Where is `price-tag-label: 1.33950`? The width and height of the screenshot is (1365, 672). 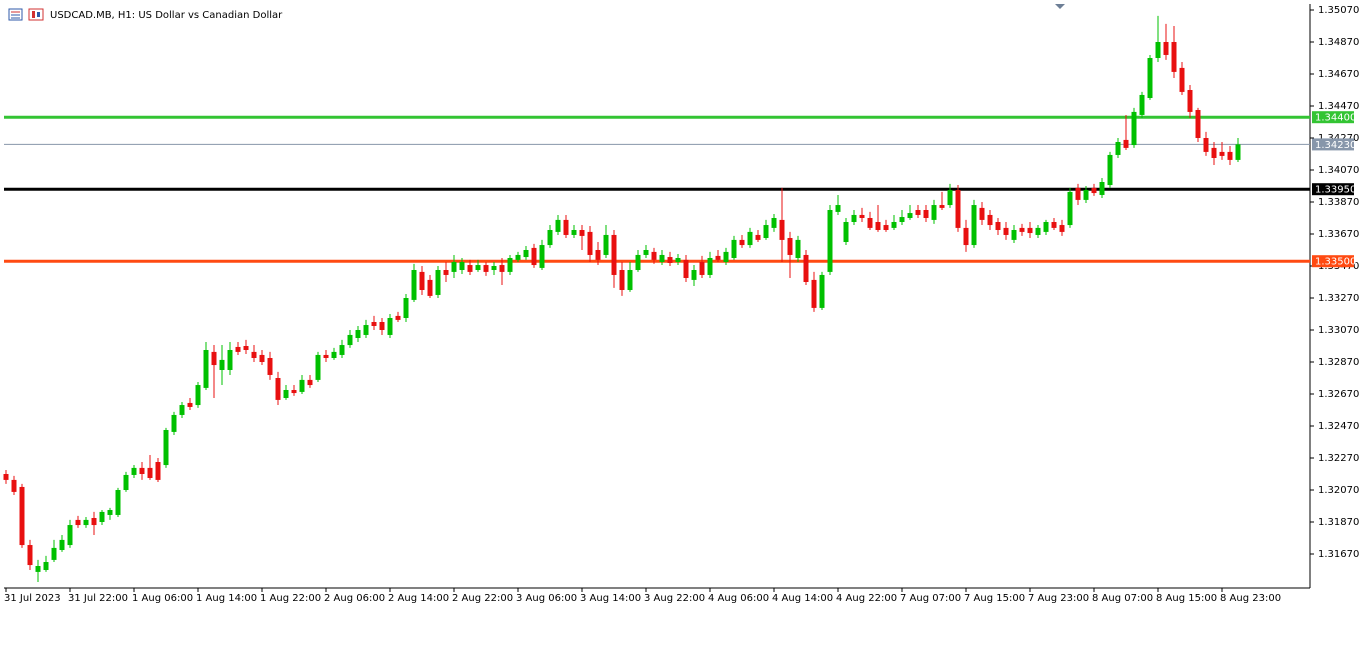
price-tag-label: 1.33950 is located at coordinates (1335, 190).